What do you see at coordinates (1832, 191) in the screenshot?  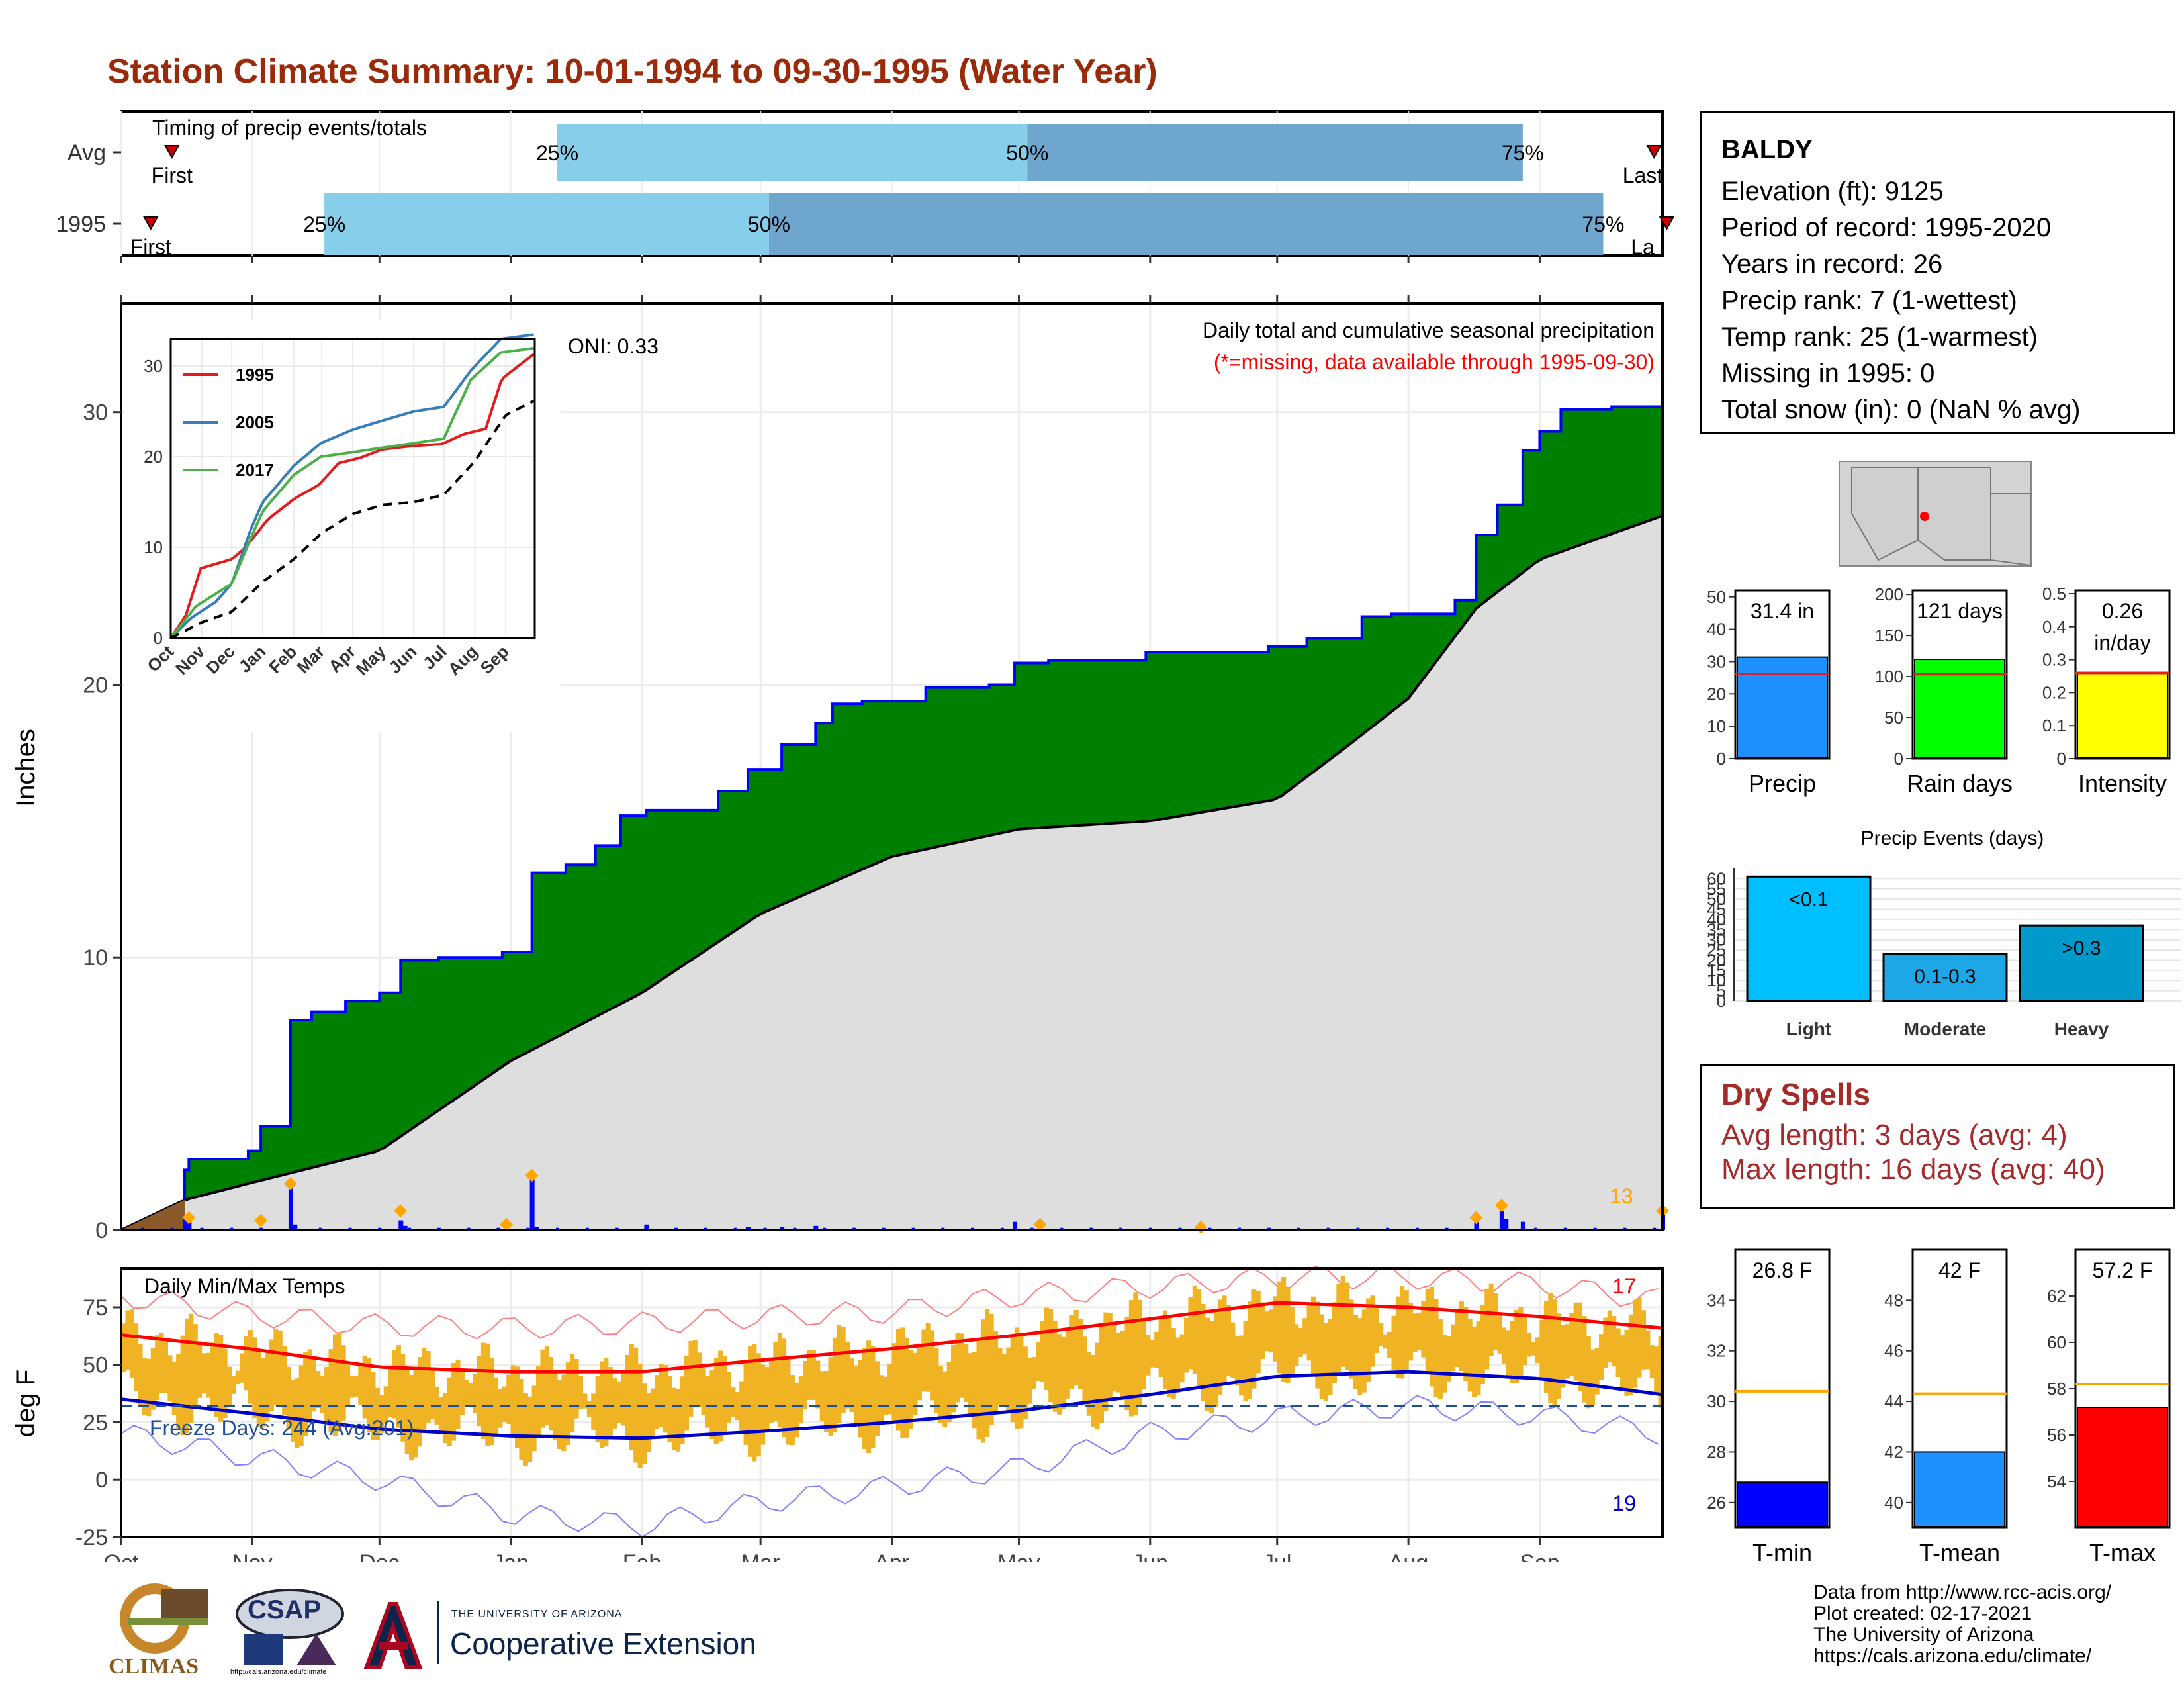 I see `station-elevation: Elevation (ft): 9125` at bounding box center [1832, 191].